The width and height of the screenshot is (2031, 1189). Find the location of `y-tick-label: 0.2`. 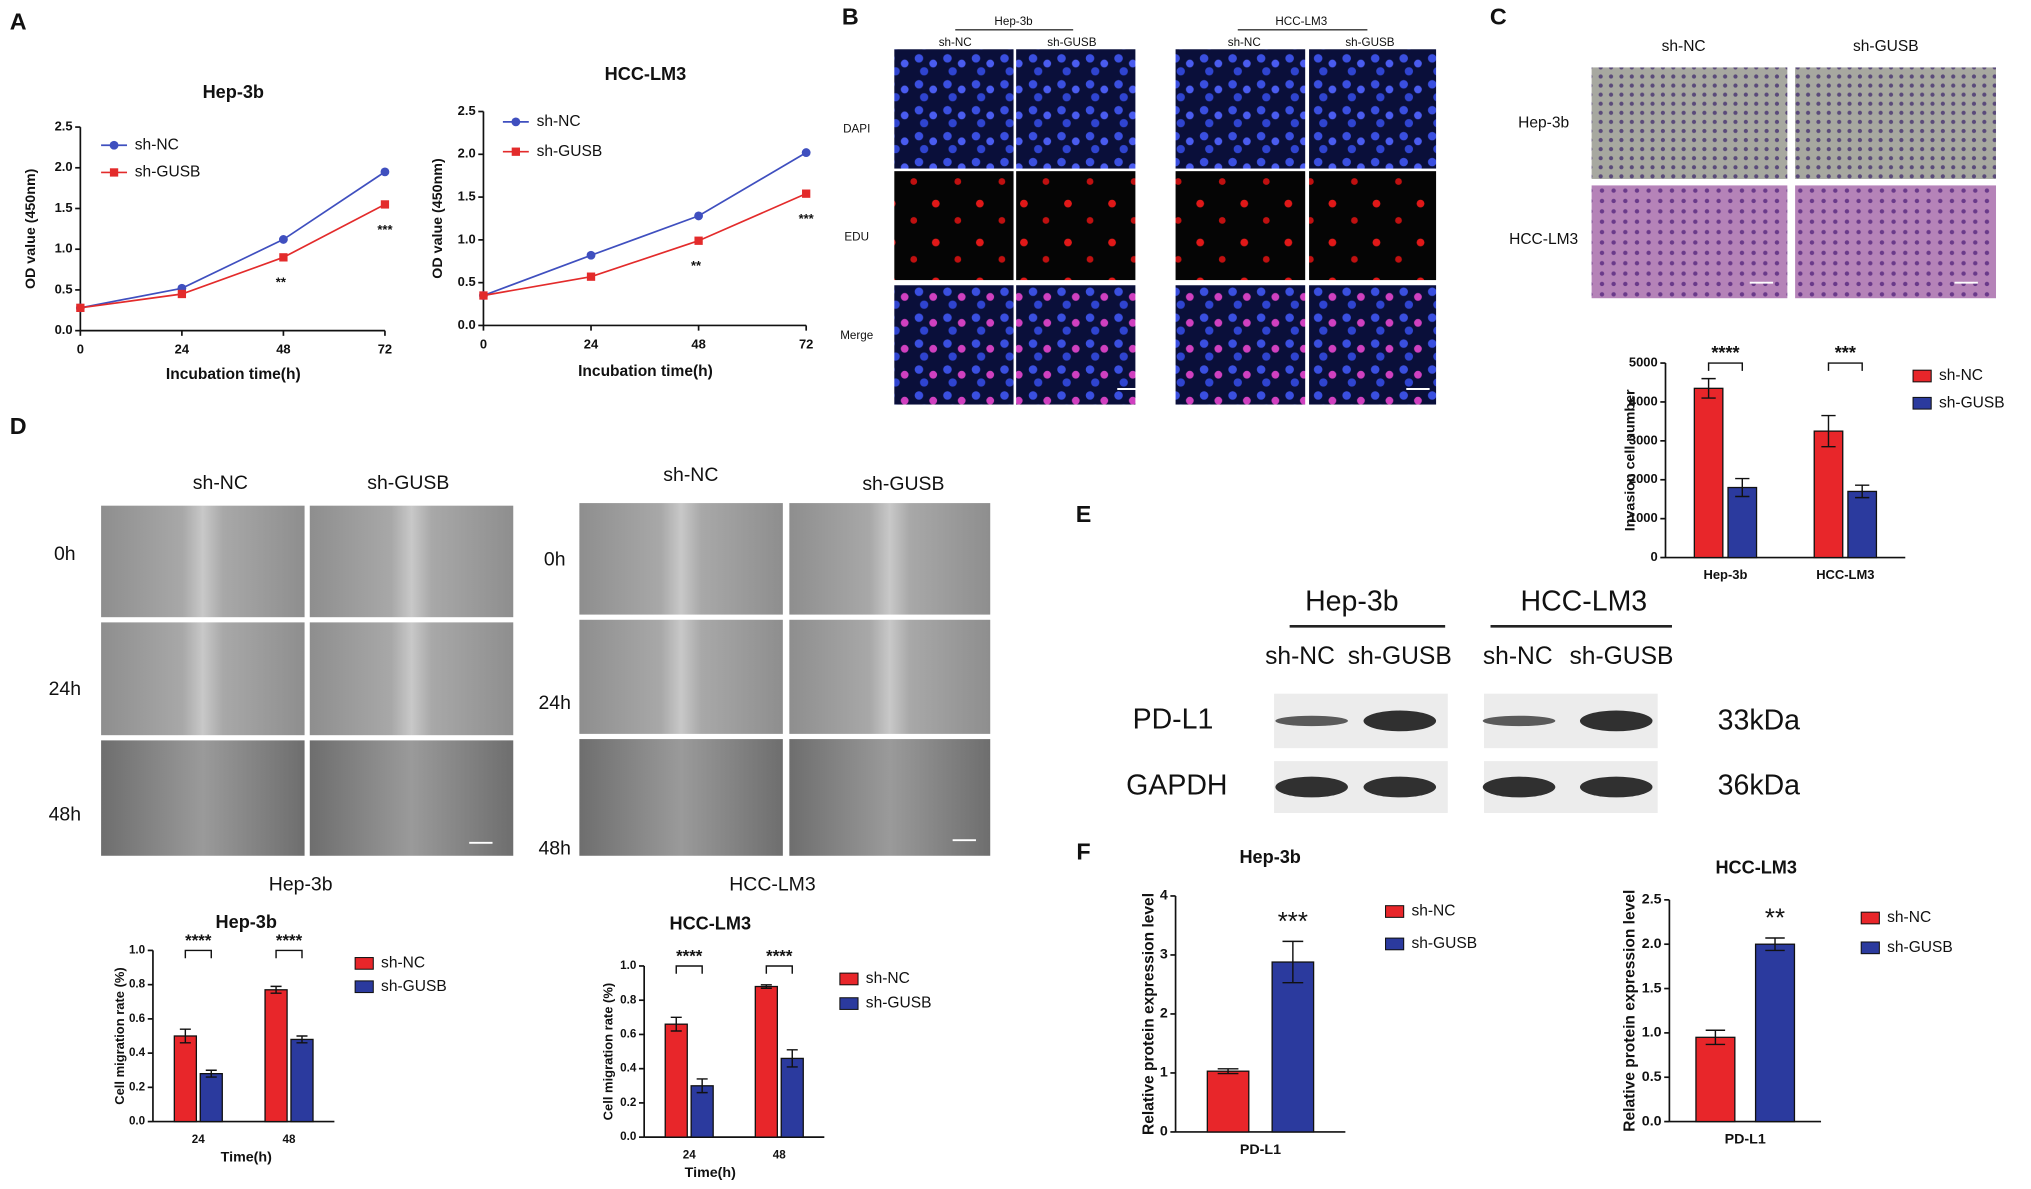

y-tick-label: 0.2 is located at coordinates (137, 1086).